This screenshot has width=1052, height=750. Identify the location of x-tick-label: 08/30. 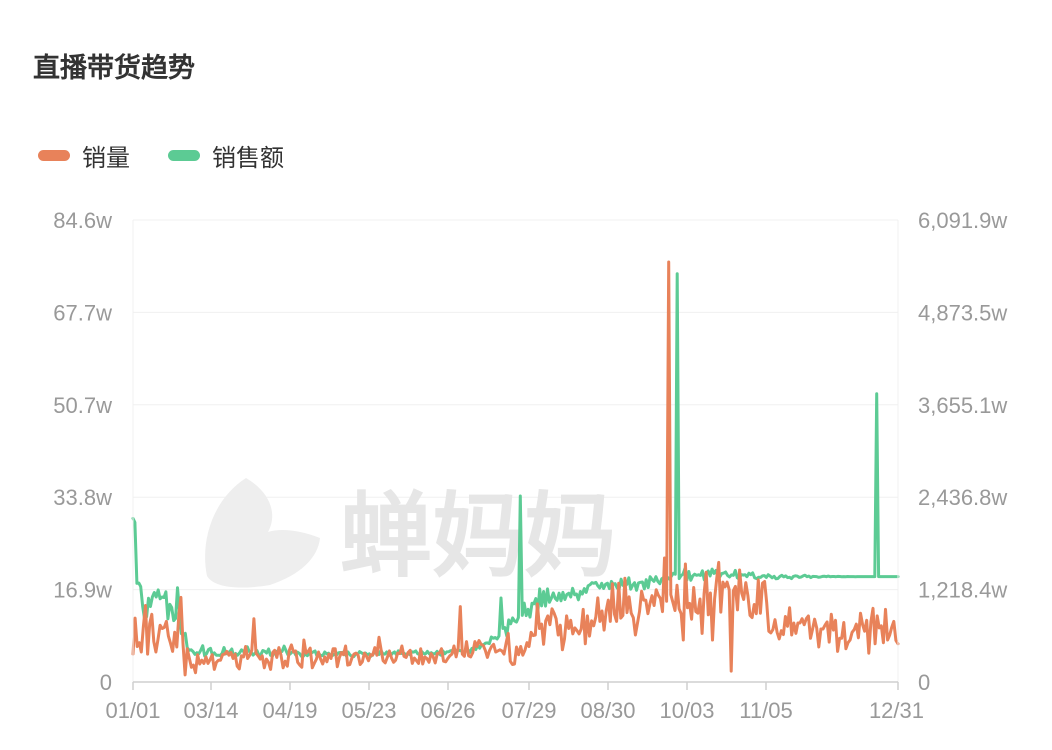
(607, 710).